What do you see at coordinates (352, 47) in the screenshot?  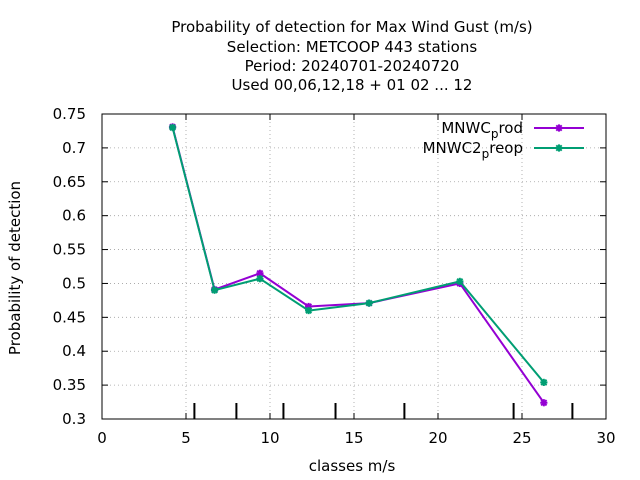 I see `title-line-2: Selection: METCOOP 443 stations` at bounding box center [352, 47].